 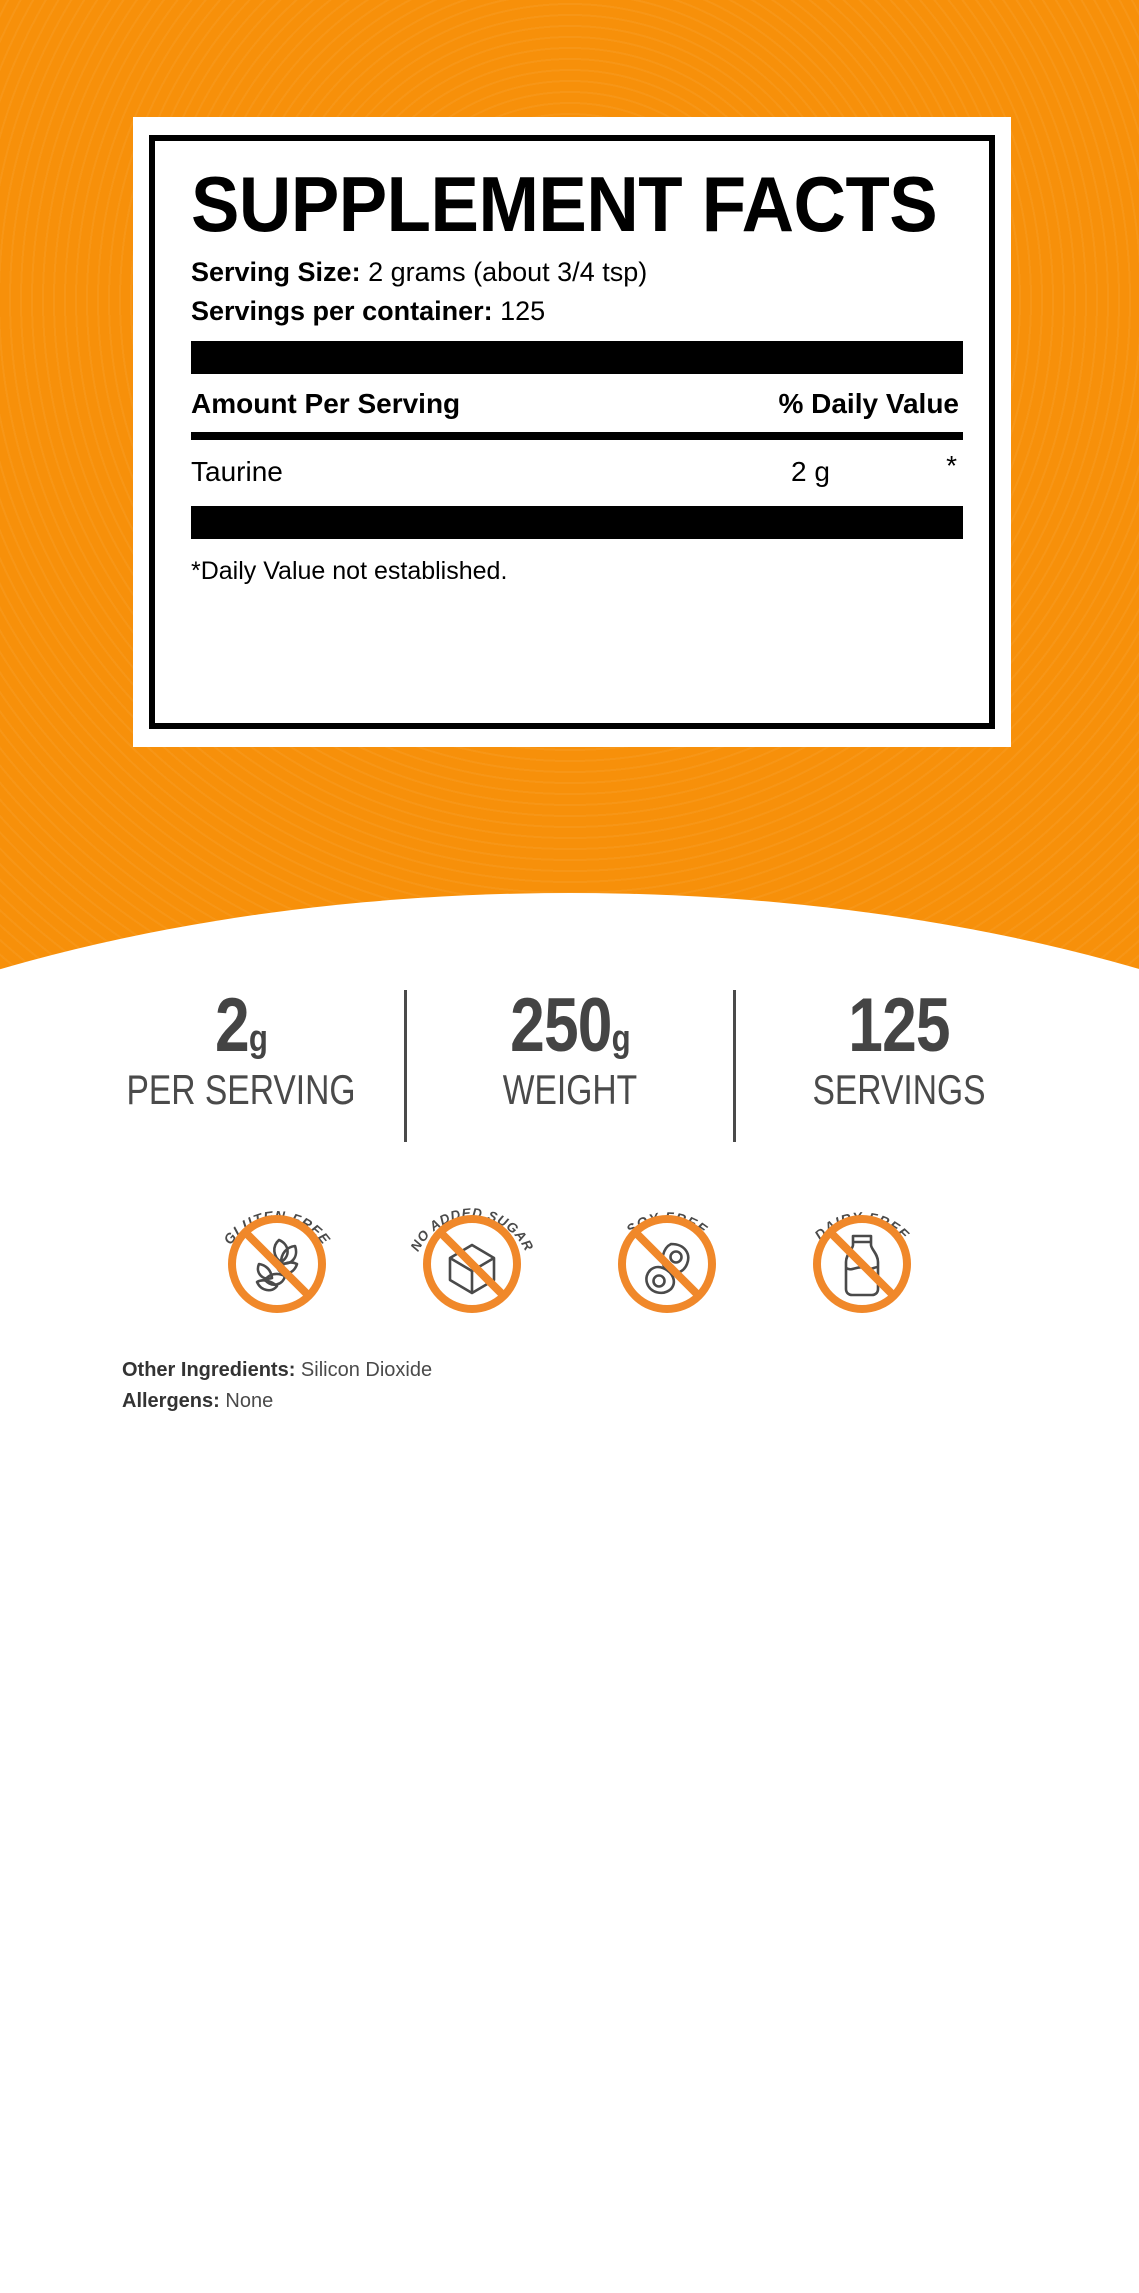 I want to click on stat-per-serving-caption: PER SERVING, so click(x=240, y=1089).